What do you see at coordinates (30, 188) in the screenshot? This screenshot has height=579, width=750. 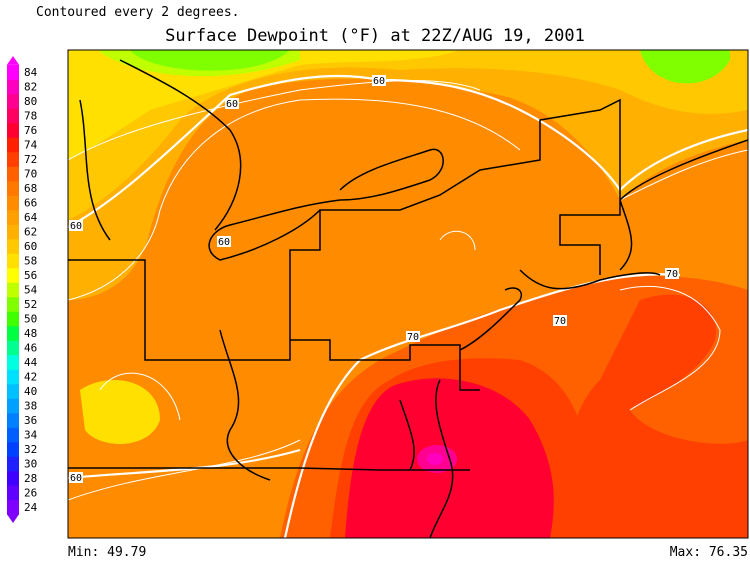 I see `colorbar-label: 68` at bounding box center [30, 188].